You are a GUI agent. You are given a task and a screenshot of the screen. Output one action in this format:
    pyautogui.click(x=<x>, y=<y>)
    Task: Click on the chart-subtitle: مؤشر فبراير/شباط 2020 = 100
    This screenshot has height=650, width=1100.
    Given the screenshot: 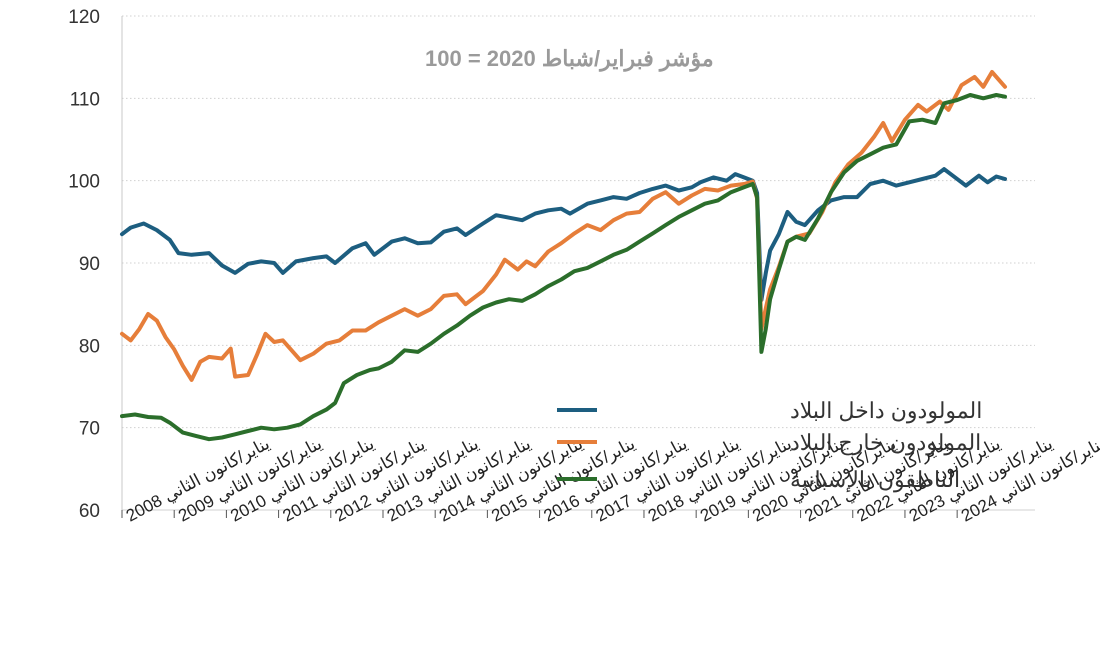 What is the action you would take?
    pyautogui.click(x=569, y=59)
    